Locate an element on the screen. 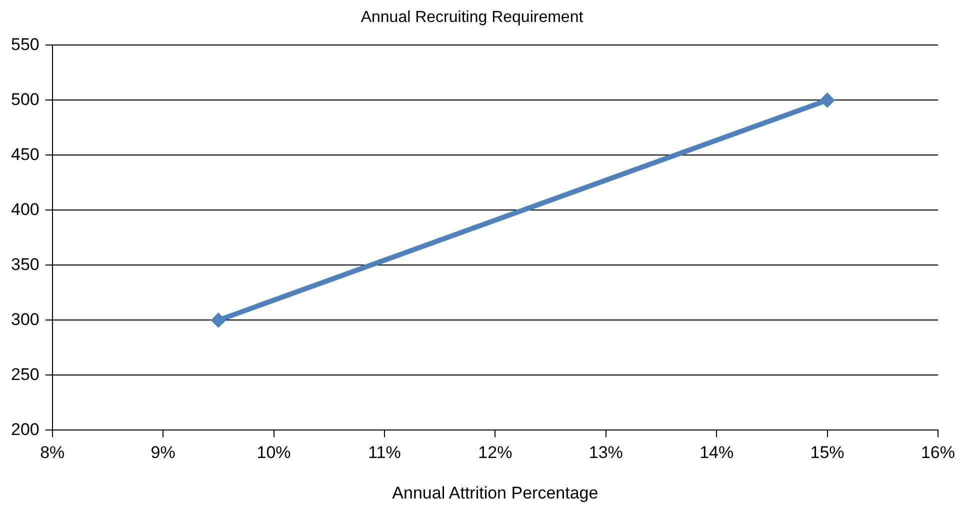 The height and width of the screenshot is (514, 961). y-tick-label: 400 is located at coordinates (25, 209).